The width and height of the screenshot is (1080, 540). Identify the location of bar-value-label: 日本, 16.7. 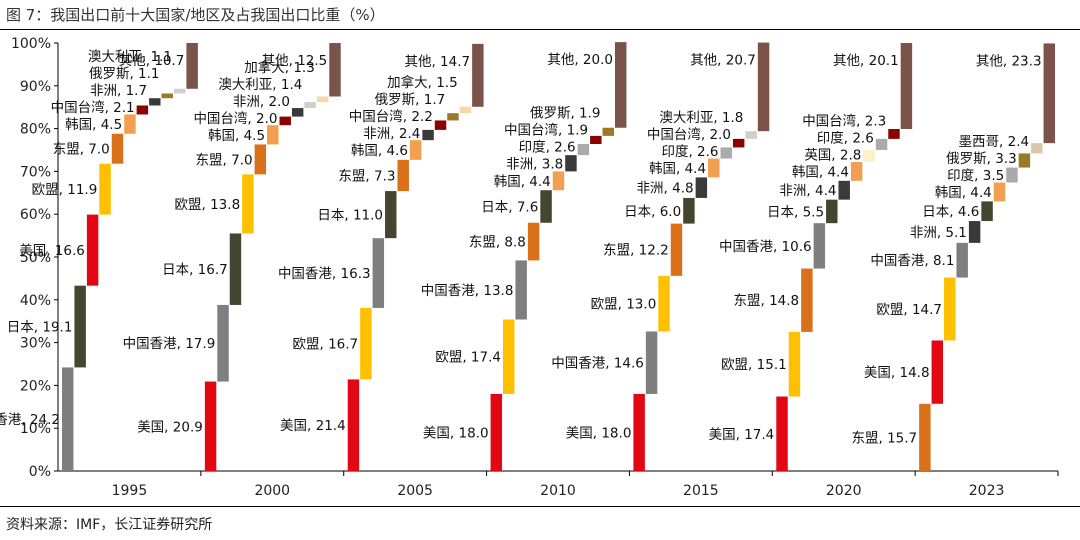
(195, 270).